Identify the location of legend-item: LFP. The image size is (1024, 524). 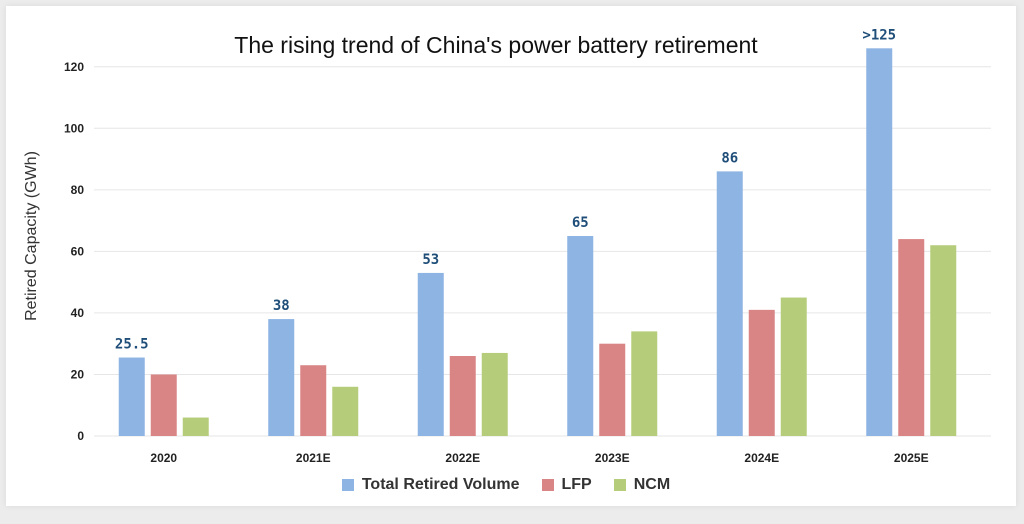
(566, 485).